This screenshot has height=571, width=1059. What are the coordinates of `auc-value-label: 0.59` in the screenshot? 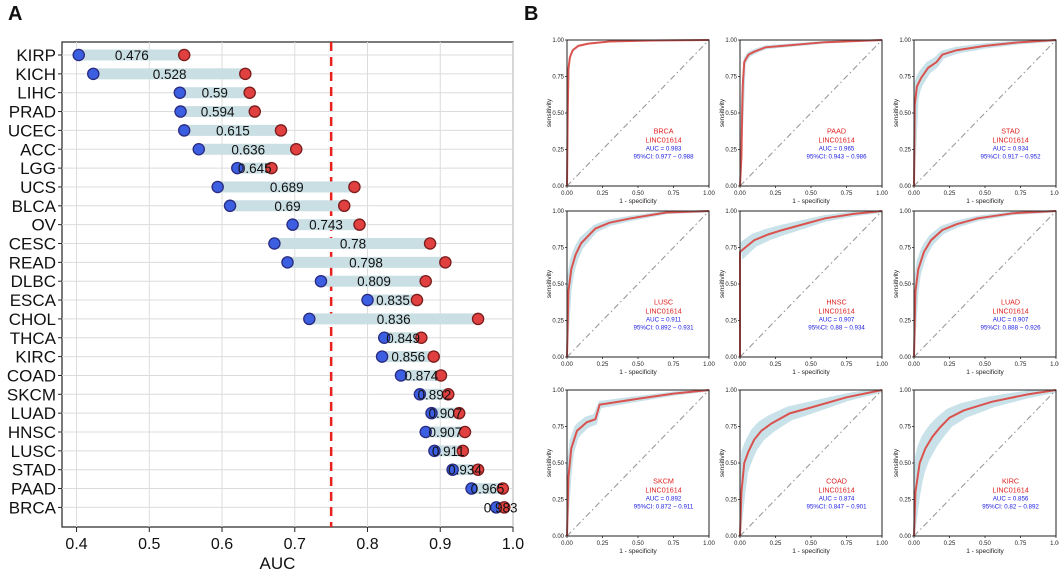 It's located at (215, 93).